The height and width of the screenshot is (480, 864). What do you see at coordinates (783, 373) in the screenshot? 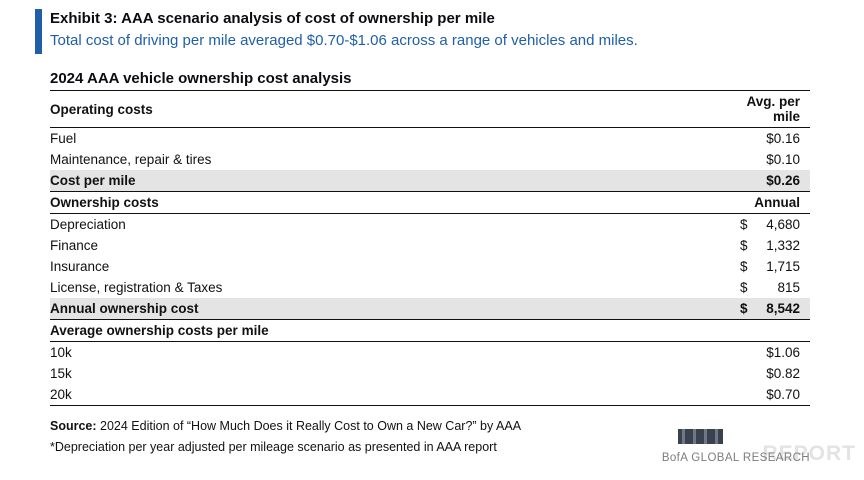
I see `row-value: $0.82` at bounding box center [783, 373].